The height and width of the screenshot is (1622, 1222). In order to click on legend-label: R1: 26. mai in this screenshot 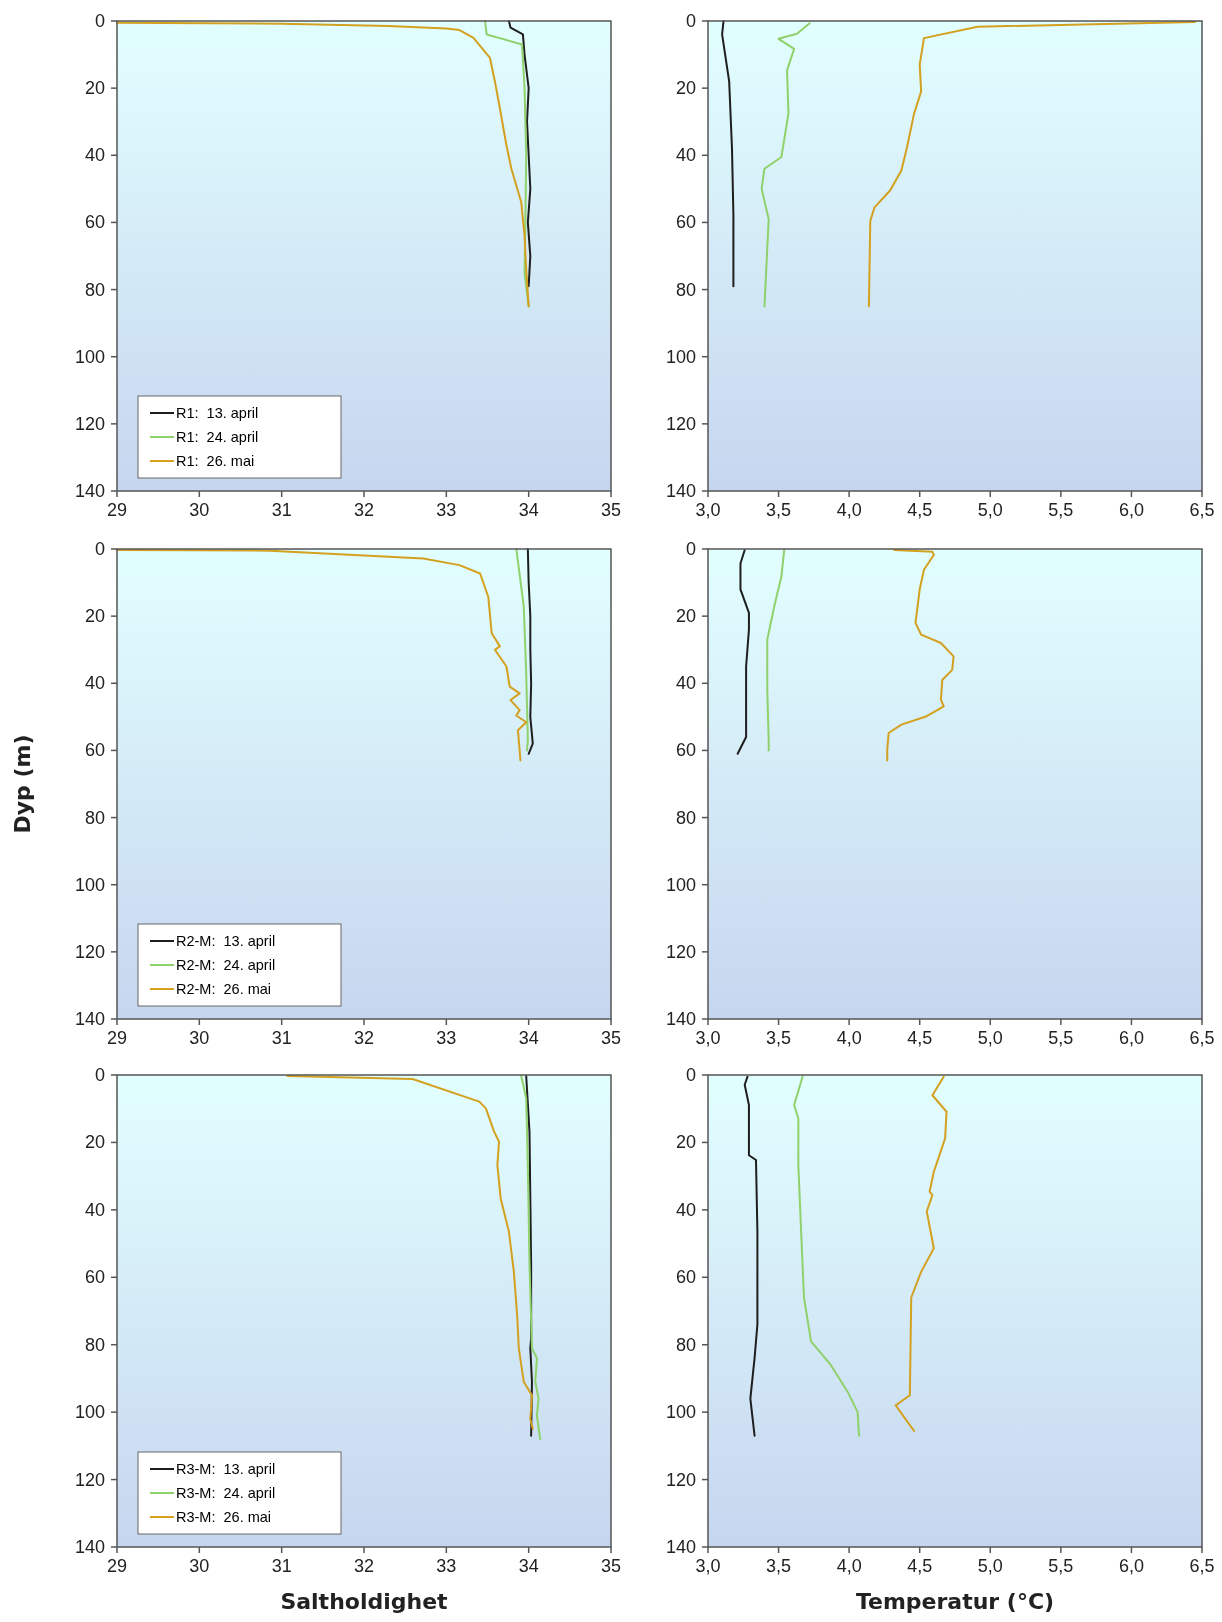, I will do `click(215, 461)`.